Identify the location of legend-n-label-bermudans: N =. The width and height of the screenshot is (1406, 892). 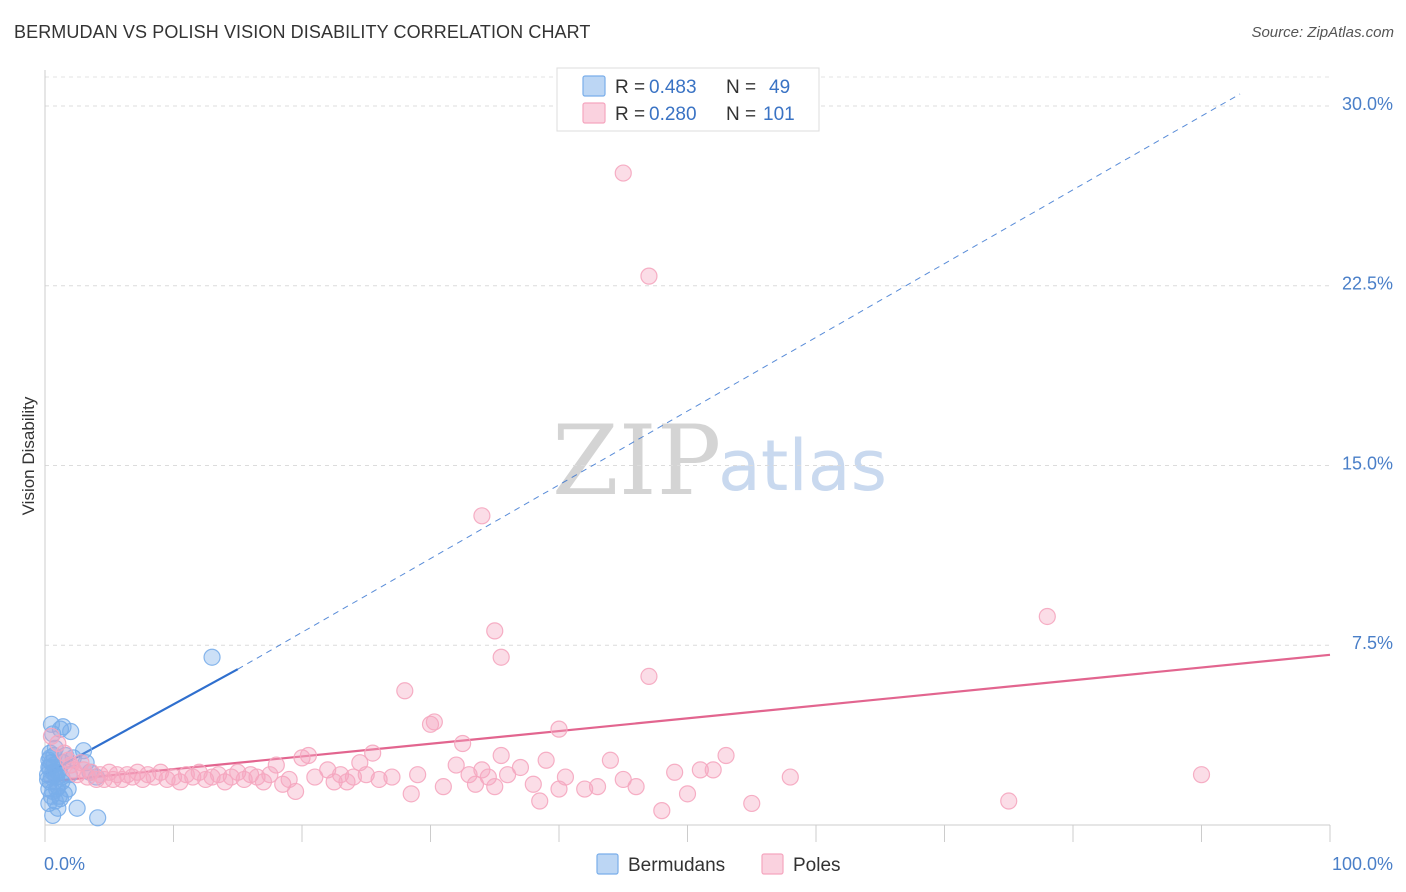
(741, 87).